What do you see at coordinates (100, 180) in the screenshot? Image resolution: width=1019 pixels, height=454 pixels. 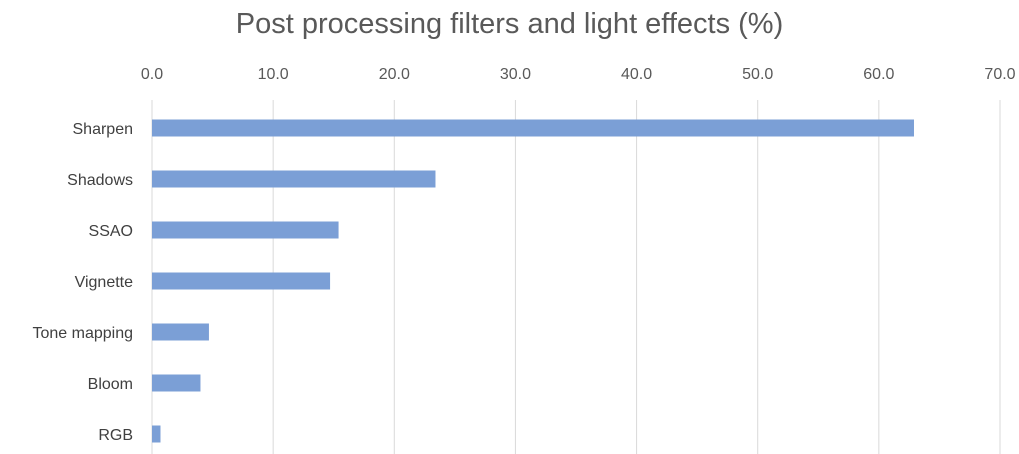 I see `category-label: Shadows` at bounding box center [100, 180].